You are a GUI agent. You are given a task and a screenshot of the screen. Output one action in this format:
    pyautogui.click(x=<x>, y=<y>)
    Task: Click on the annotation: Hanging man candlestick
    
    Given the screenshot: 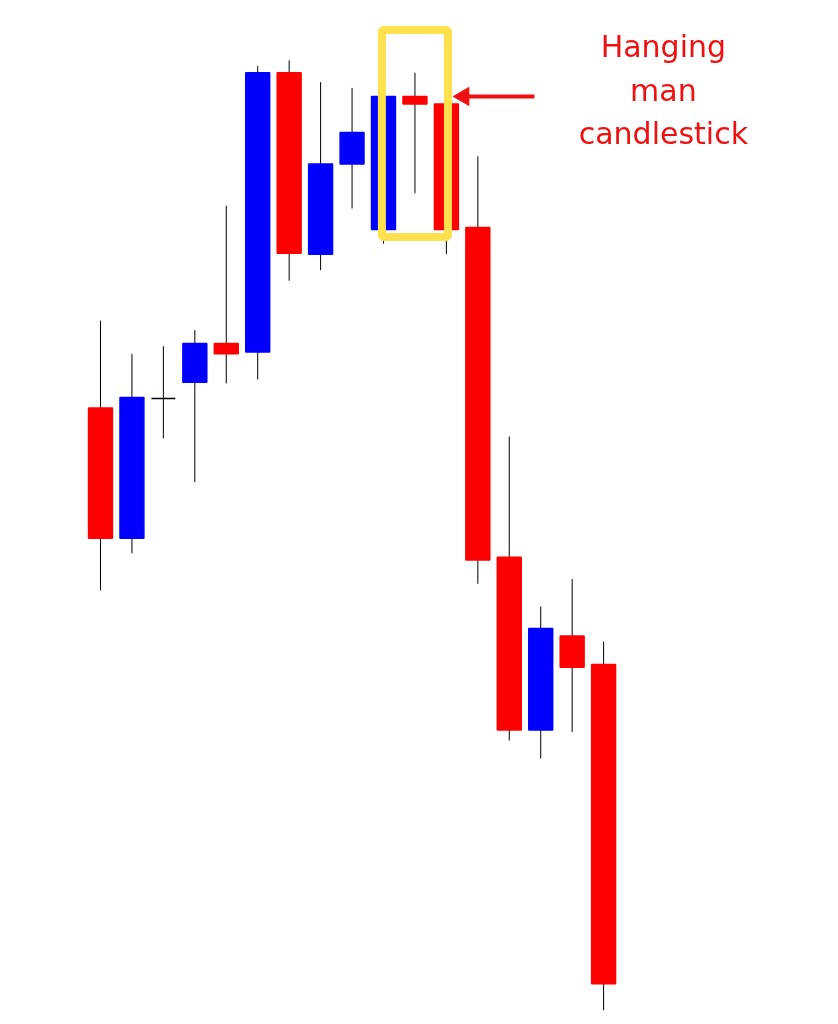 What is the action you would take?
    pyautogui.click(x=663, y=90)
    